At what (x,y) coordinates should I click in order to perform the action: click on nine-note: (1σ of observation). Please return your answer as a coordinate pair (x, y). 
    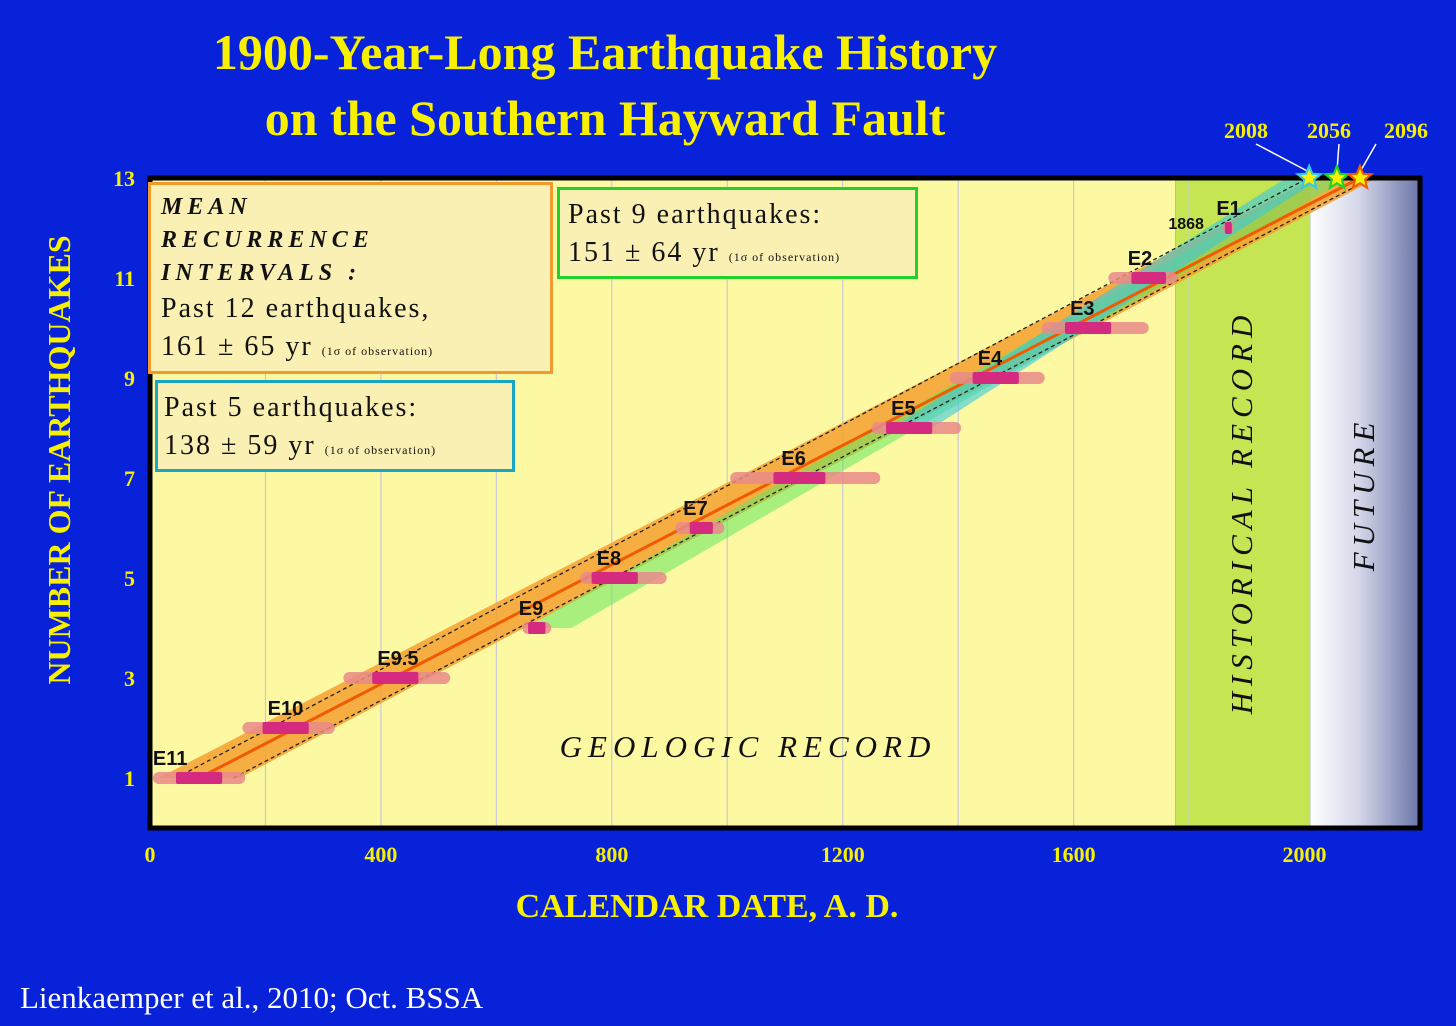
    Looking at the image, I should click on (784, 257).